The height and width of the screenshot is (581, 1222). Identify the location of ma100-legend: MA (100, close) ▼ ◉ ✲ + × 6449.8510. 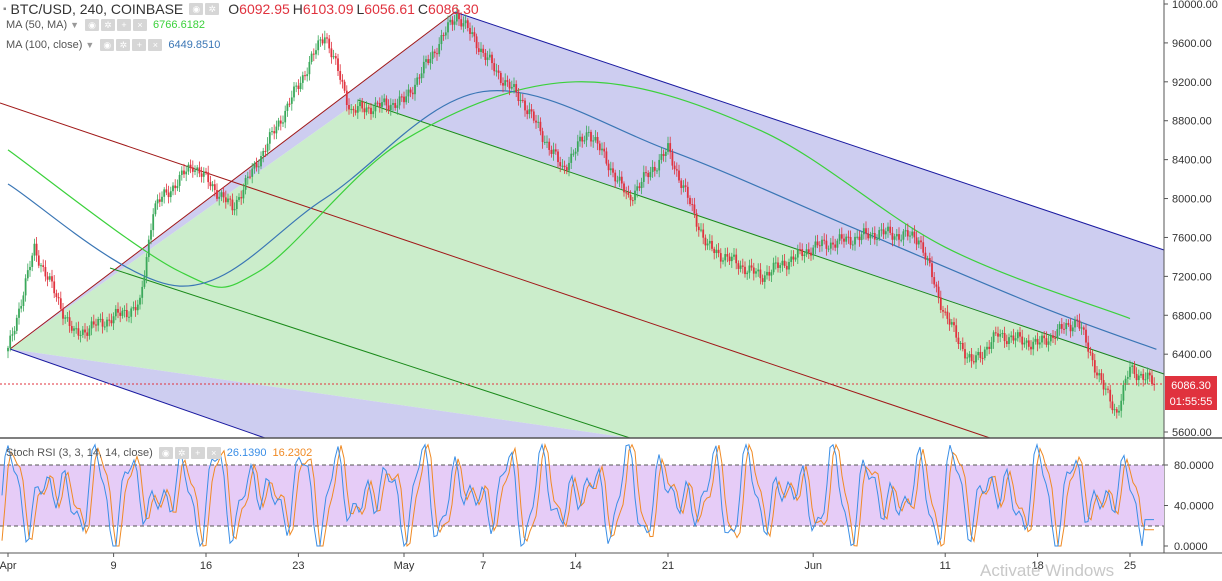
(110, 45).